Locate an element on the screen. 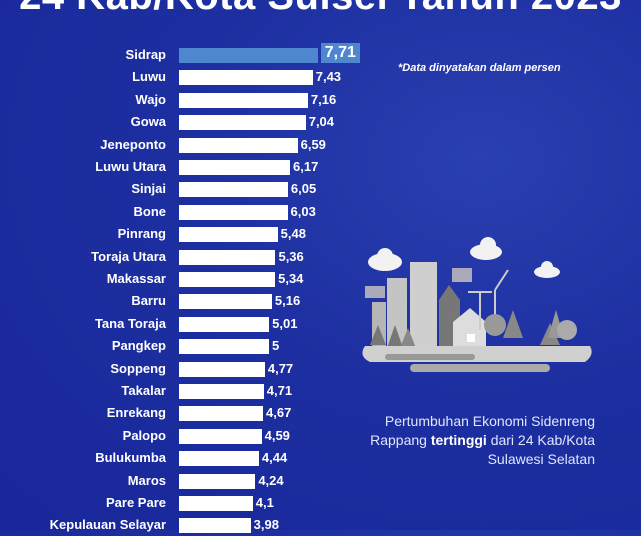 The image size is (641, 536). category-label: Pinrang is located at coordinates (141, 234).